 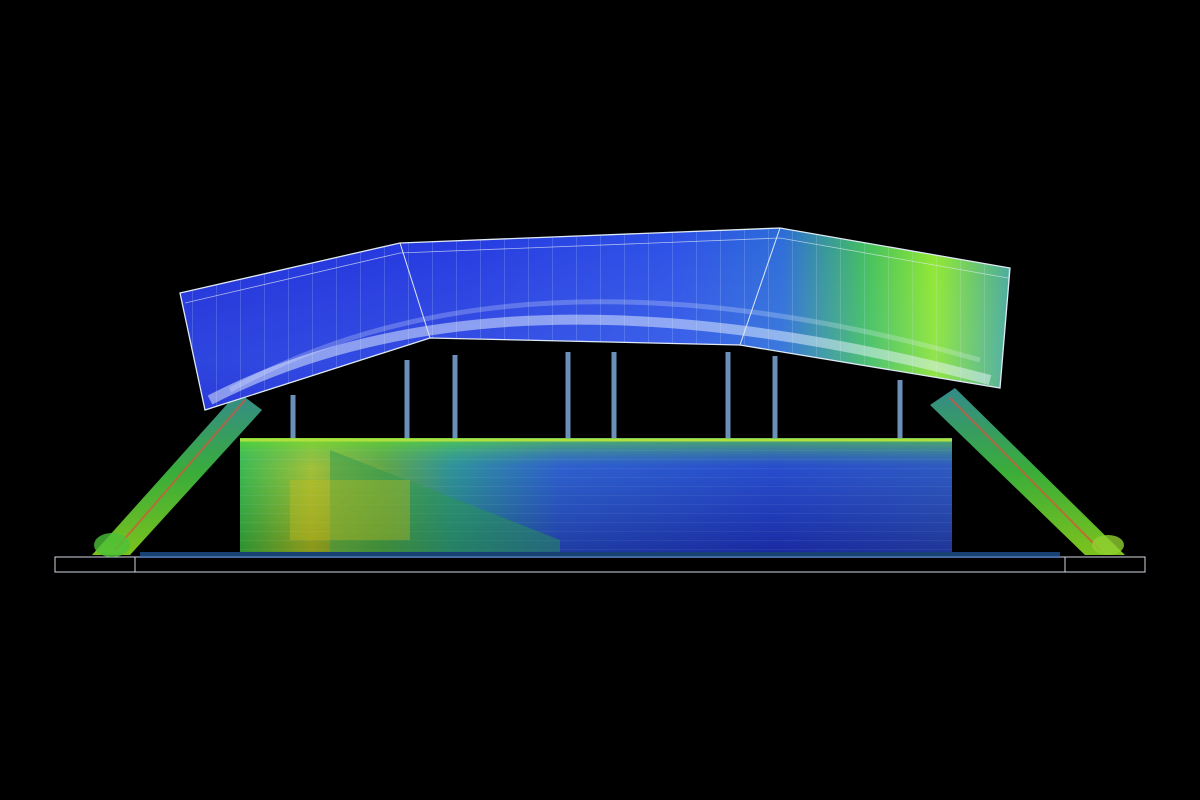 I want to click on ground-points, so click(x=600, y=555).